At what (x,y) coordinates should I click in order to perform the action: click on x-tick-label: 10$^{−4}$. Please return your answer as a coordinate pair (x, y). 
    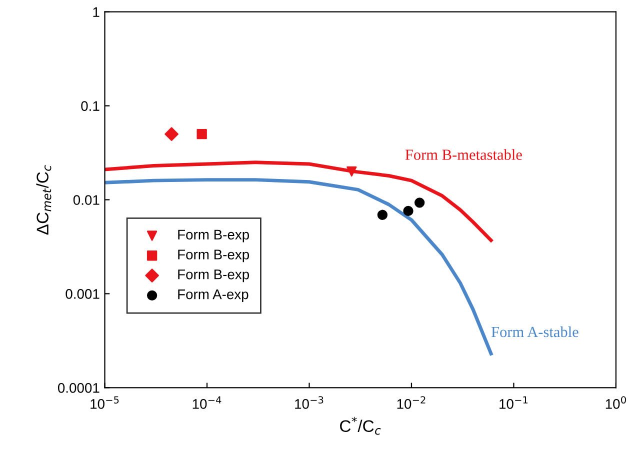
    Looking at the image, I should click on (207, 402).